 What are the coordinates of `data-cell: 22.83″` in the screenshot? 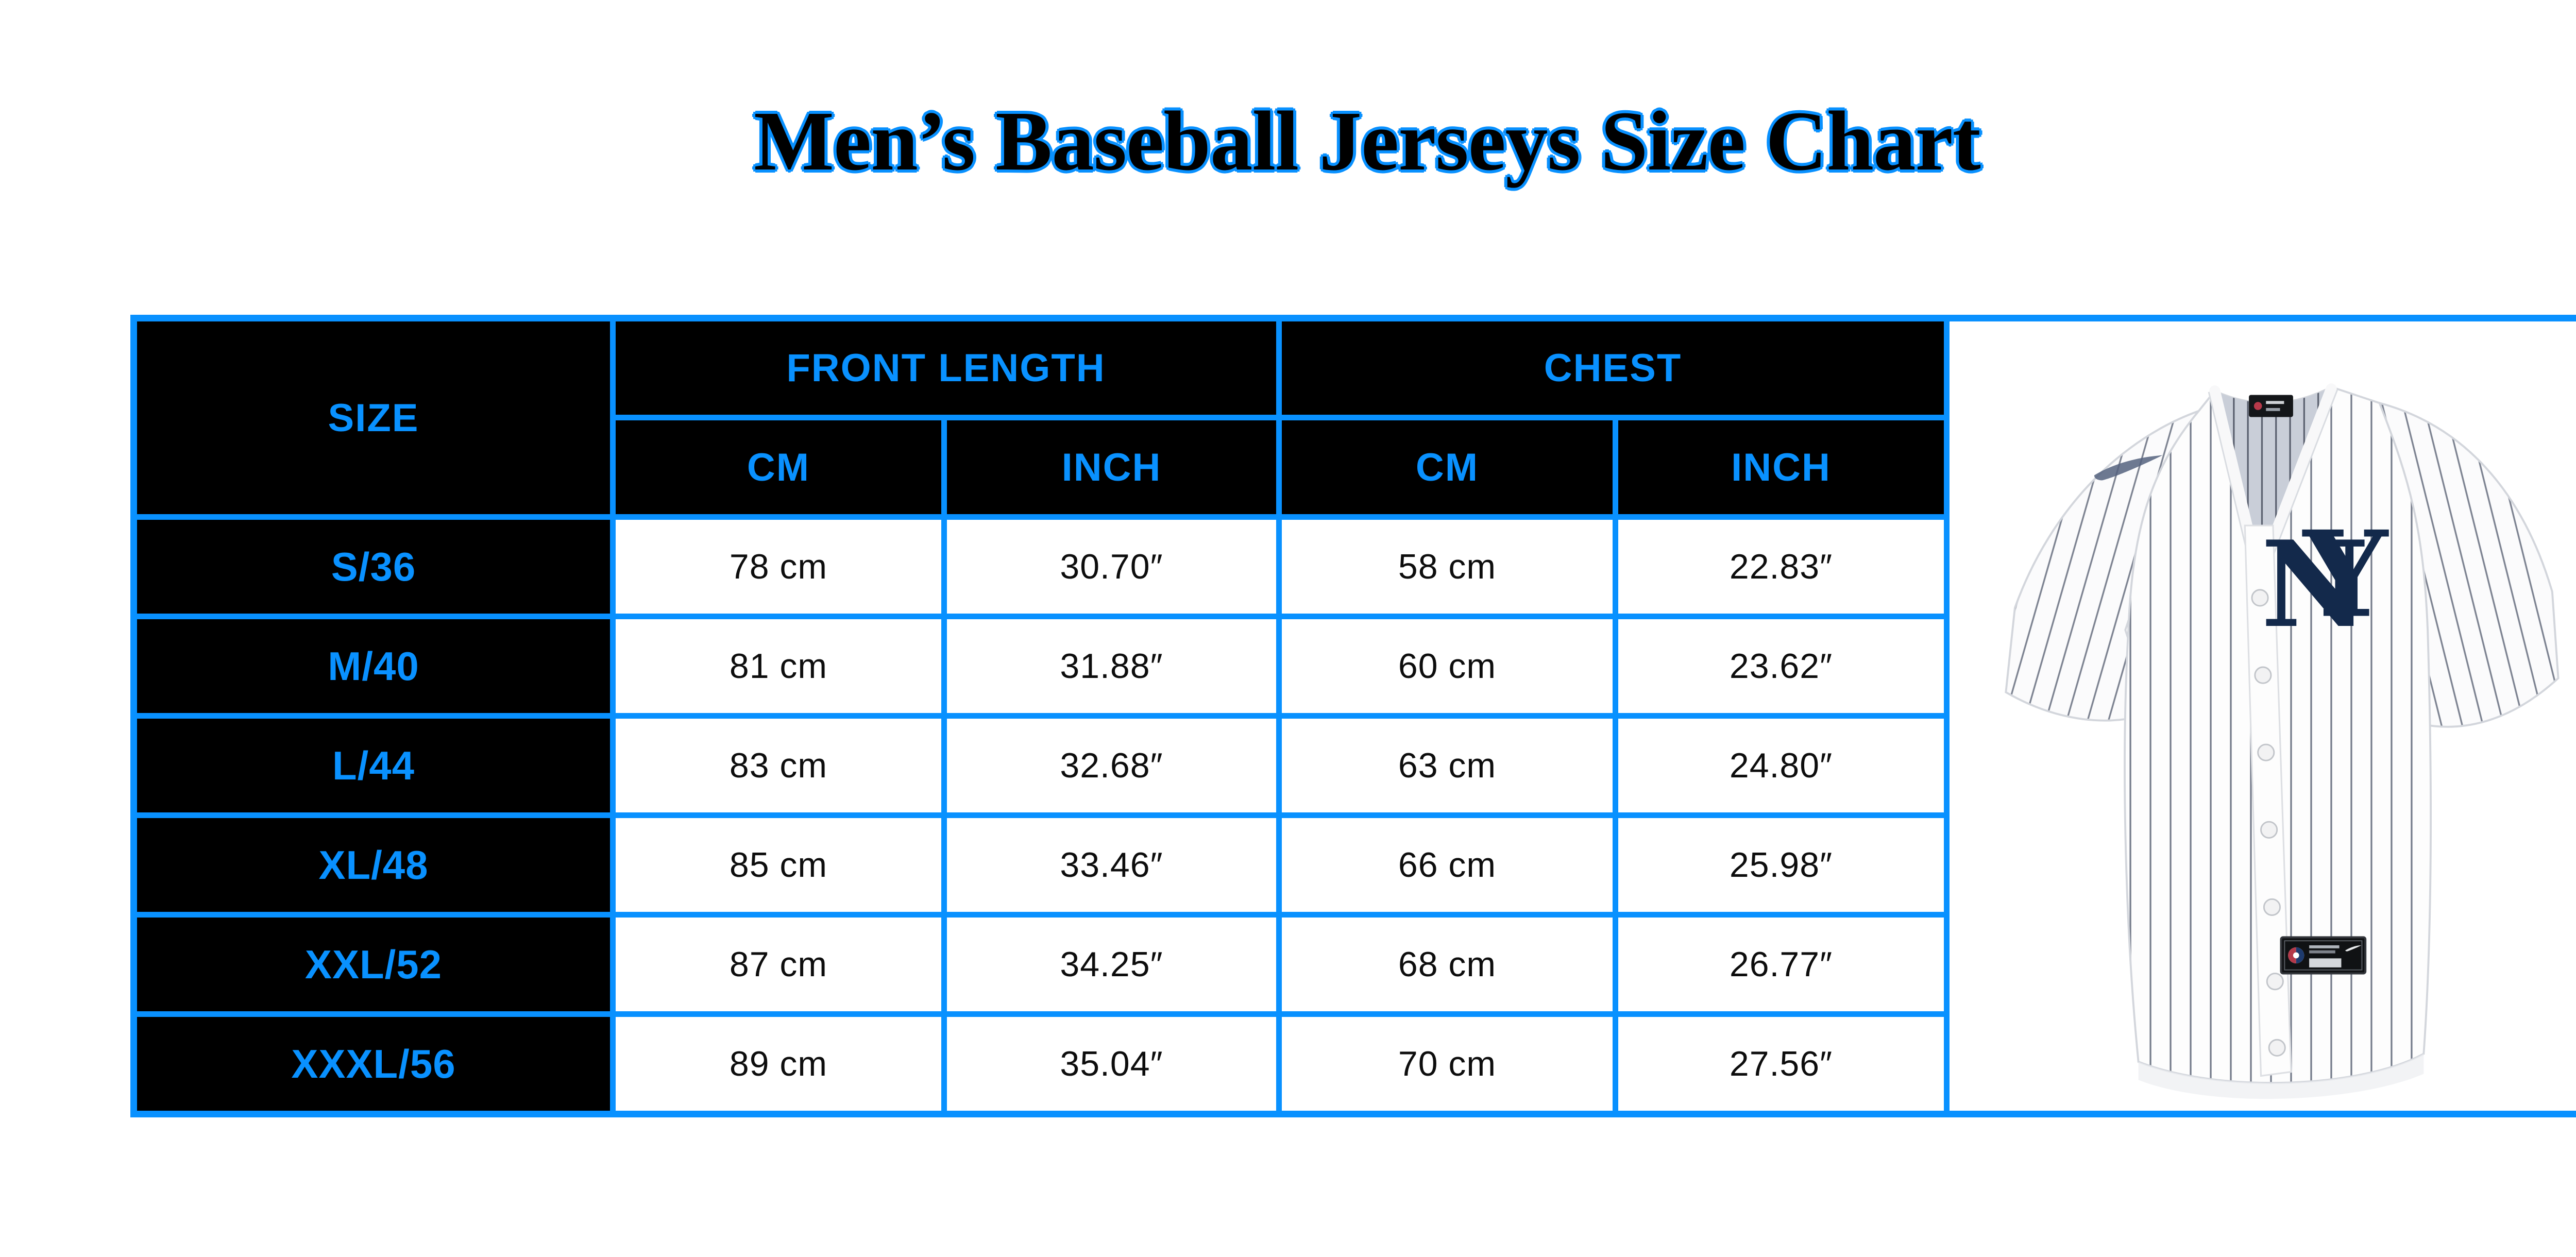 It's located at (1781, 567).